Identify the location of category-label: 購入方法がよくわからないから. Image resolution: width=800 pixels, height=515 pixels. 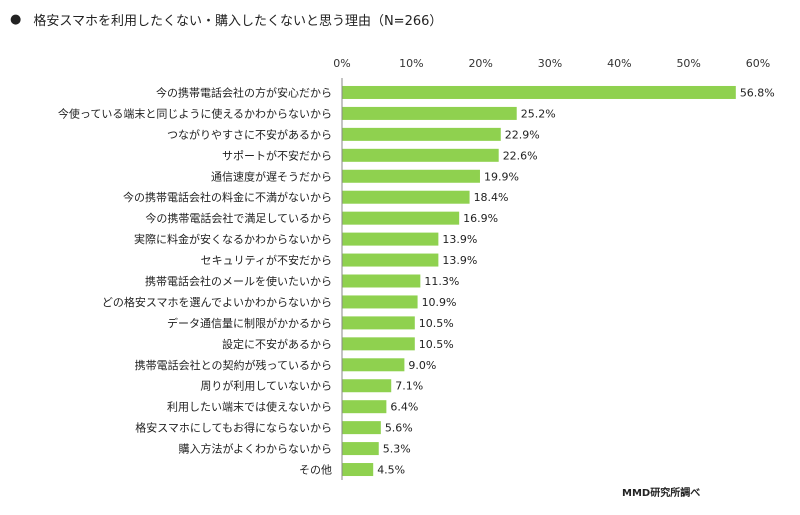
(255, 449).